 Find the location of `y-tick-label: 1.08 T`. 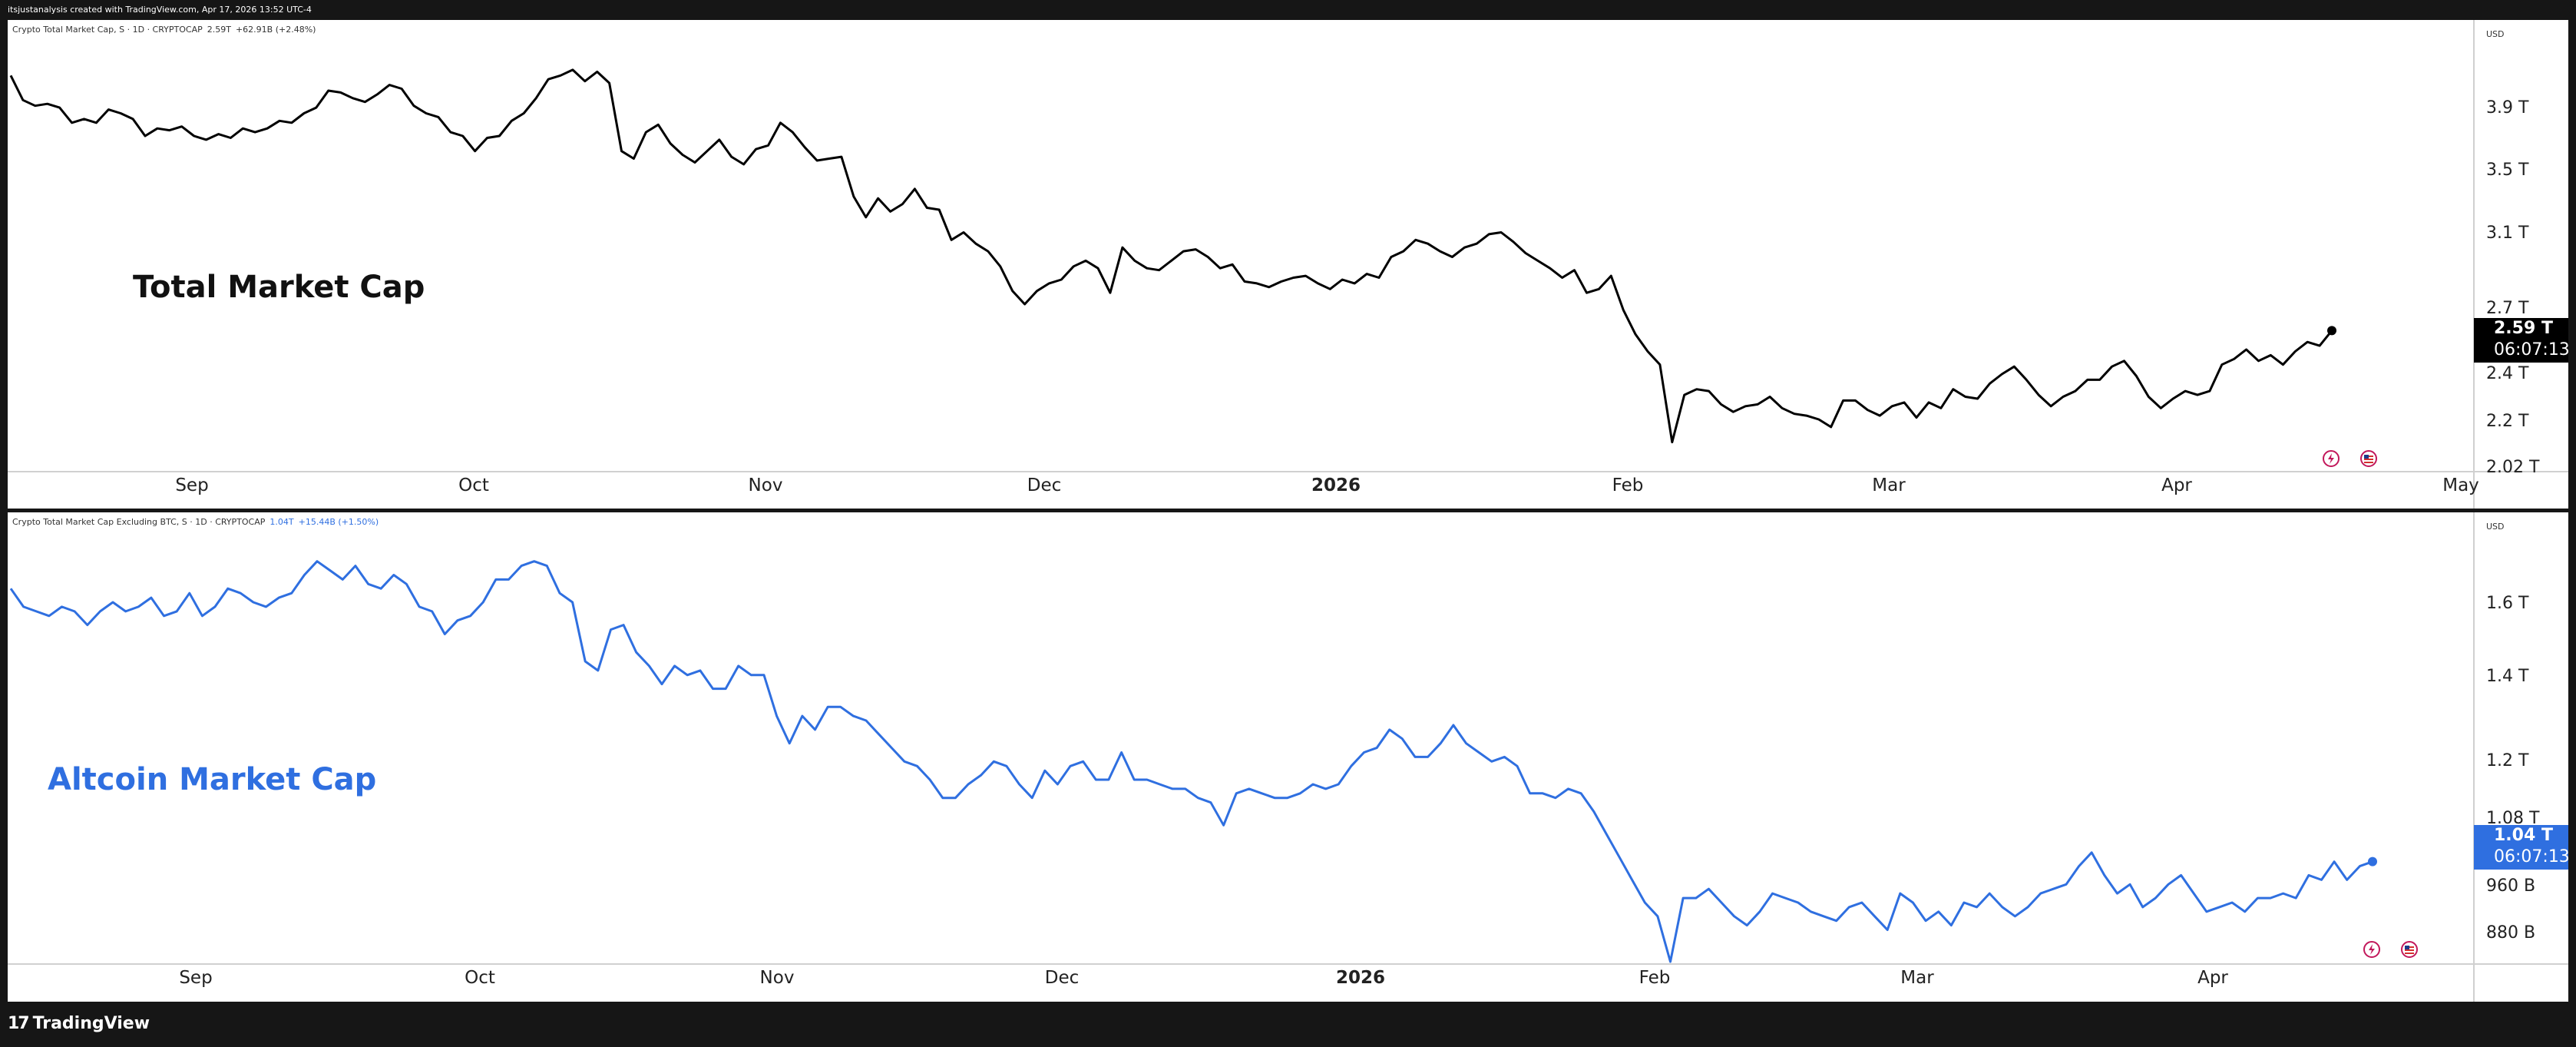

y-tick-label: 1.08 T is located at coordinates (2513, 818).